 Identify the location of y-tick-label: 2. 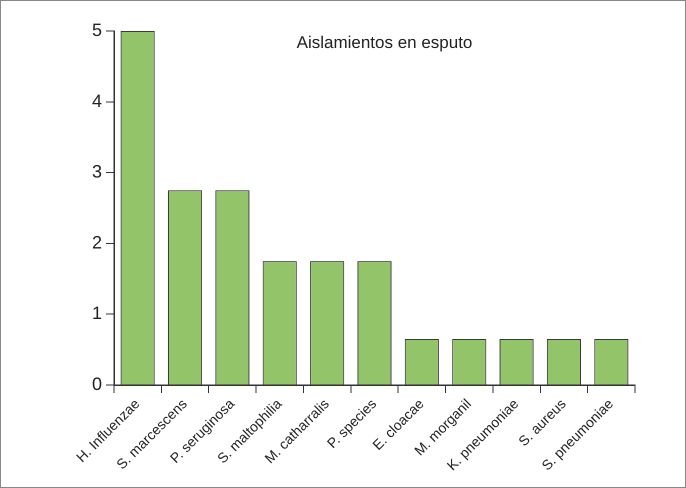
(97, 242).